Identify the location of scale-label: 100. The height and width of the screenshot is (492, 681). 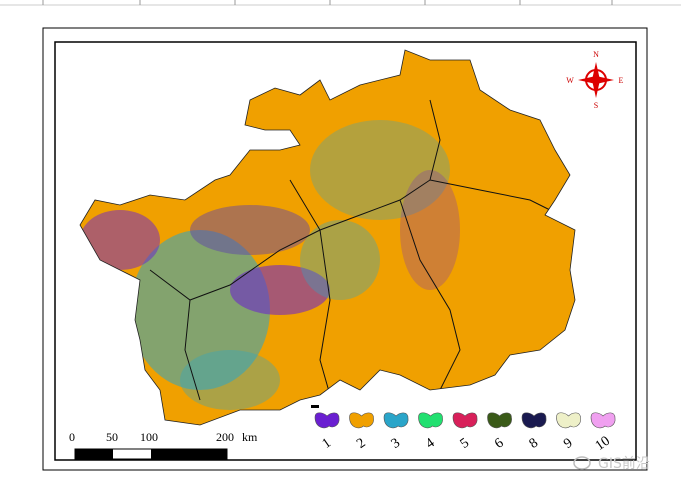
(149, 437).